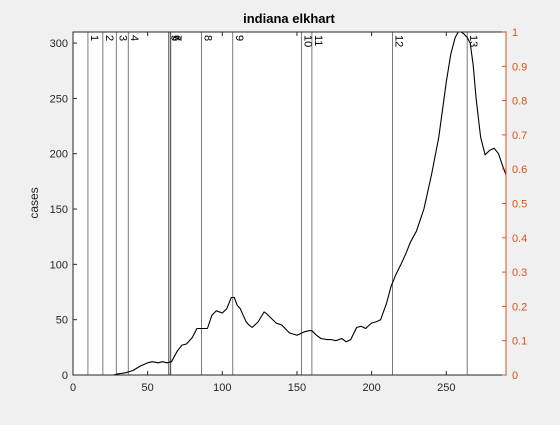 This screenshot has width=560, height=425. What do you see at coordinates (59, 44) in the screenshot?
I see `y-tick-label: 300` at bounding box center [59, 44].